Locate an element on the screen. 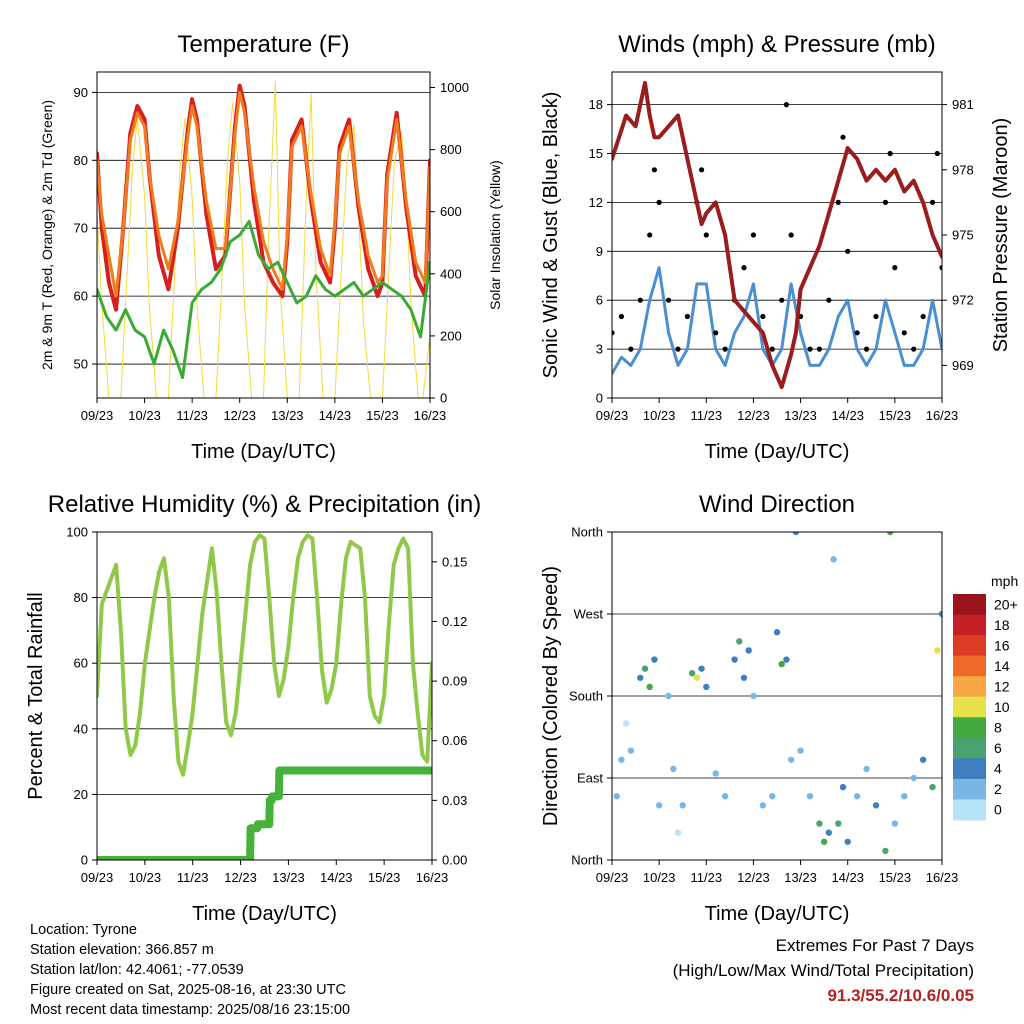 Image resolution: width=1024 pixels, height=1024 pixels. y-axis-label: Percent & Total Rainfall is located at coordinates (36, 696).